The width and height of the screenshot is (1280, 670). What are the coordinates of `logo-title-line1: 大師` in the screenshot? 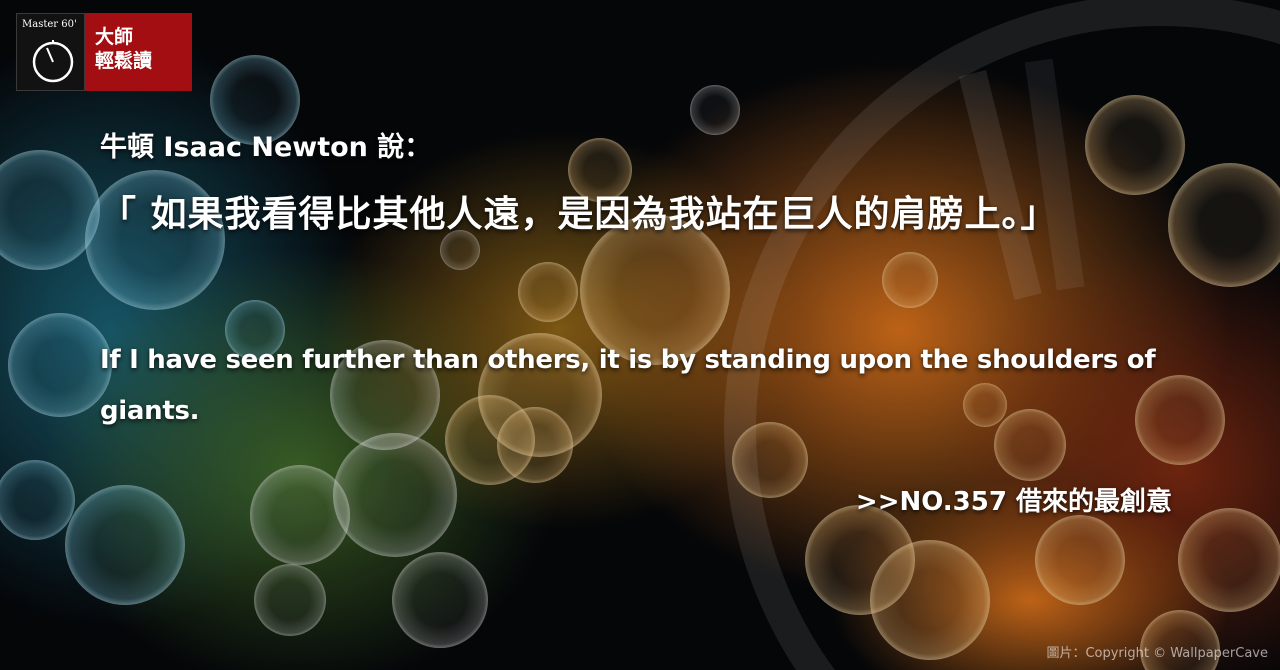 It's located at (114, 37).